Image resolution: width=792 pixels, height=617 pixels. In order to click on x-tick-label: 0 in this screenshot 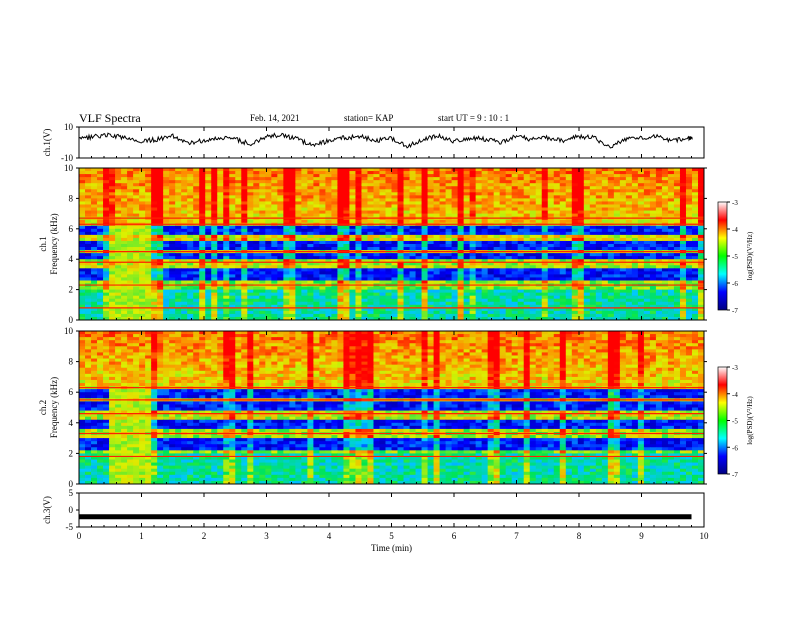, I will do `click(79, 536)`.